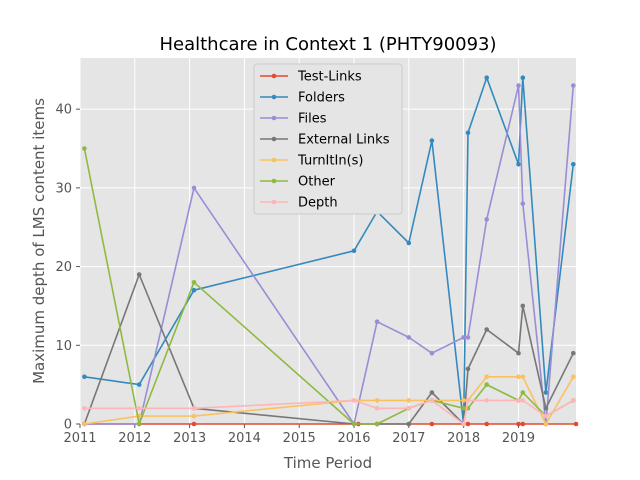  Describe the element at coordinates (327, 44) in the screenshot. I see `chart-title: Healthcare in Context 1 (PHTY90093)` at that location.